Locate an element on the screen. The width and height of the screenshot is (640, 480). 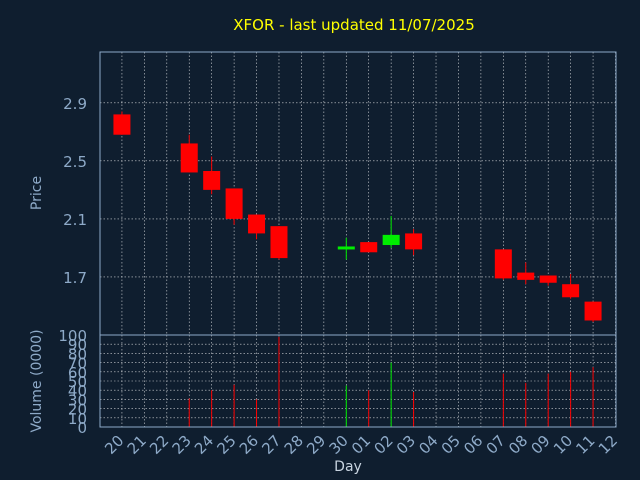
volume-tick-label: 100 is located at coordinates (72, 336).